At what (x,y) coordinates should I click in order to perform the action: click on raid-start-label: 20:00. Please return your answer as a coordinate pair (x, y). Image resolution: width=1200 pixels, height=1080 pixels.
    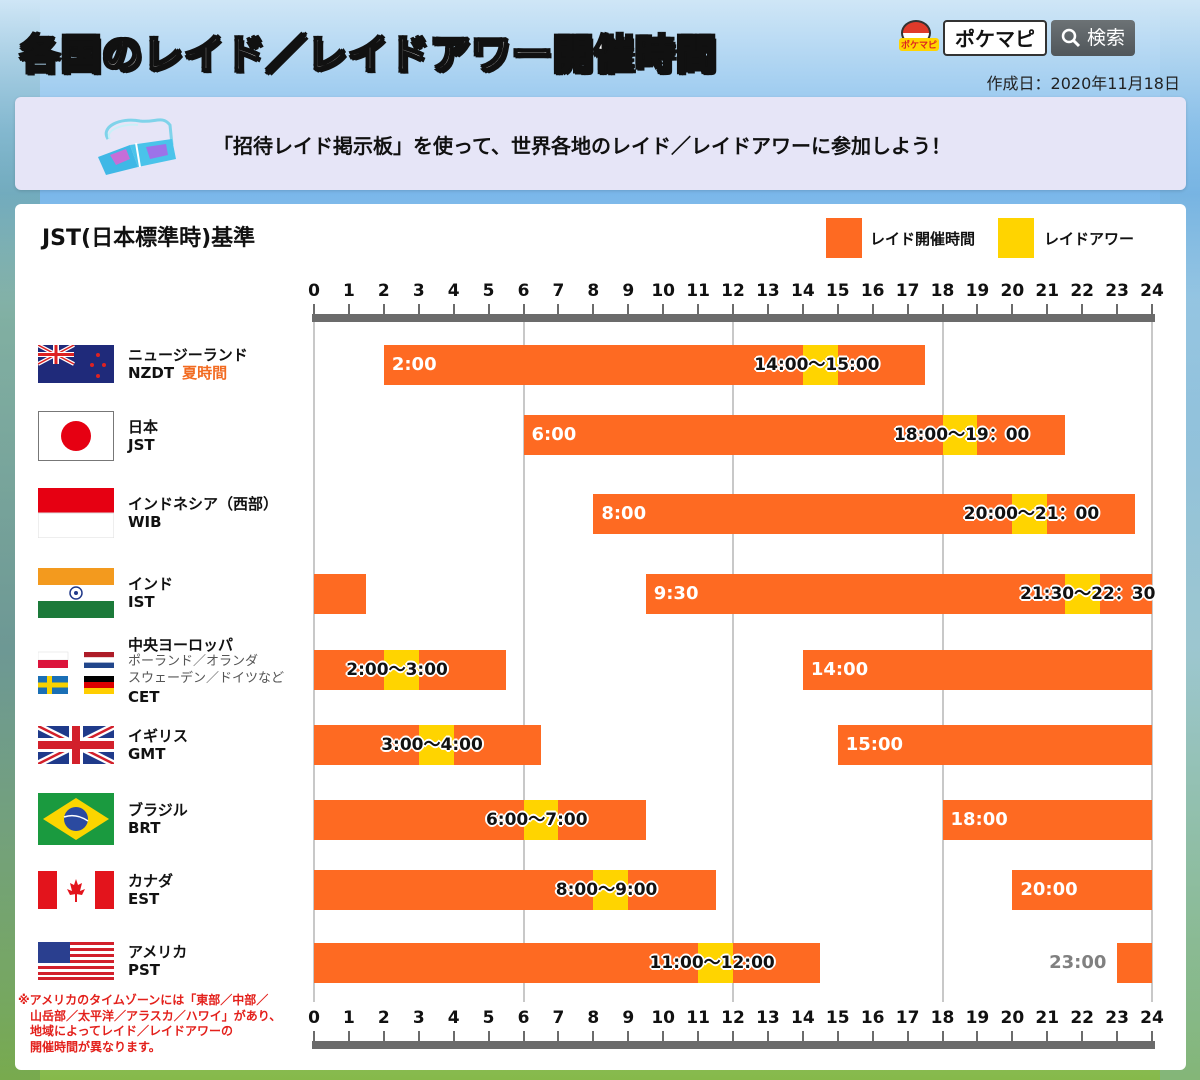
    Looking at the image, I should click on (1049, 889).